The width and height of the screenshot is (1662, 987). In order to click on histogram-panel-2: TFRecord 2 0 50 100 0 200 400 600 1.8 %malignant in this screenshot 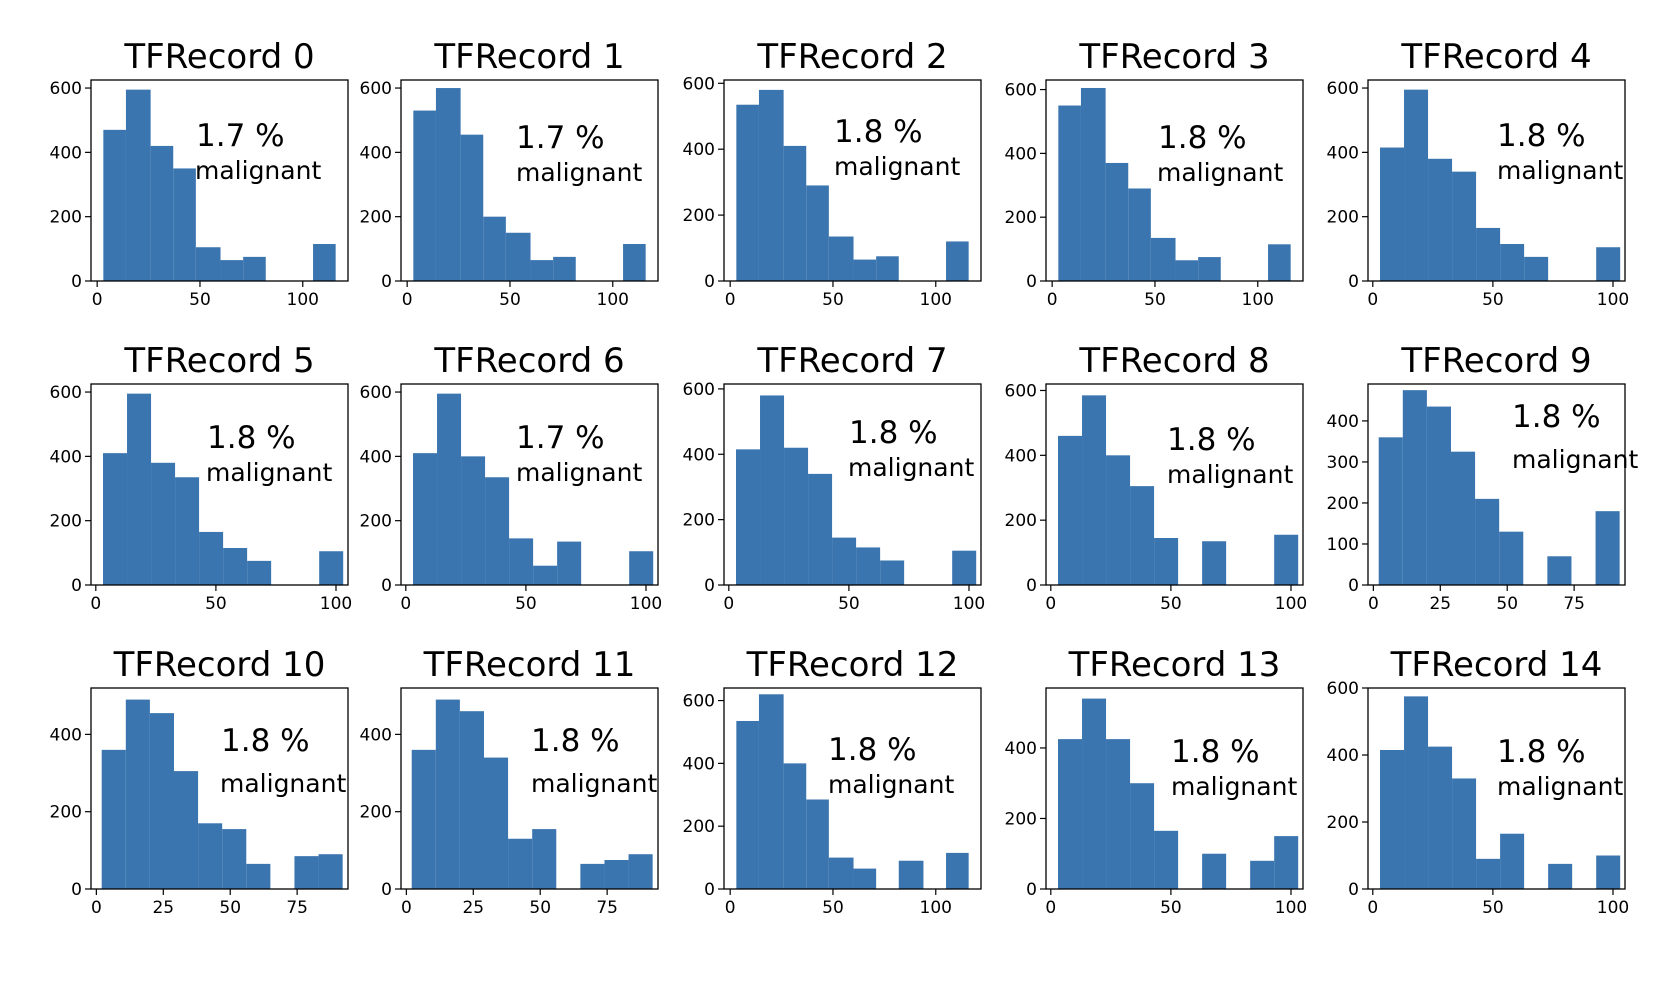, I will do `click(832, 173)`.